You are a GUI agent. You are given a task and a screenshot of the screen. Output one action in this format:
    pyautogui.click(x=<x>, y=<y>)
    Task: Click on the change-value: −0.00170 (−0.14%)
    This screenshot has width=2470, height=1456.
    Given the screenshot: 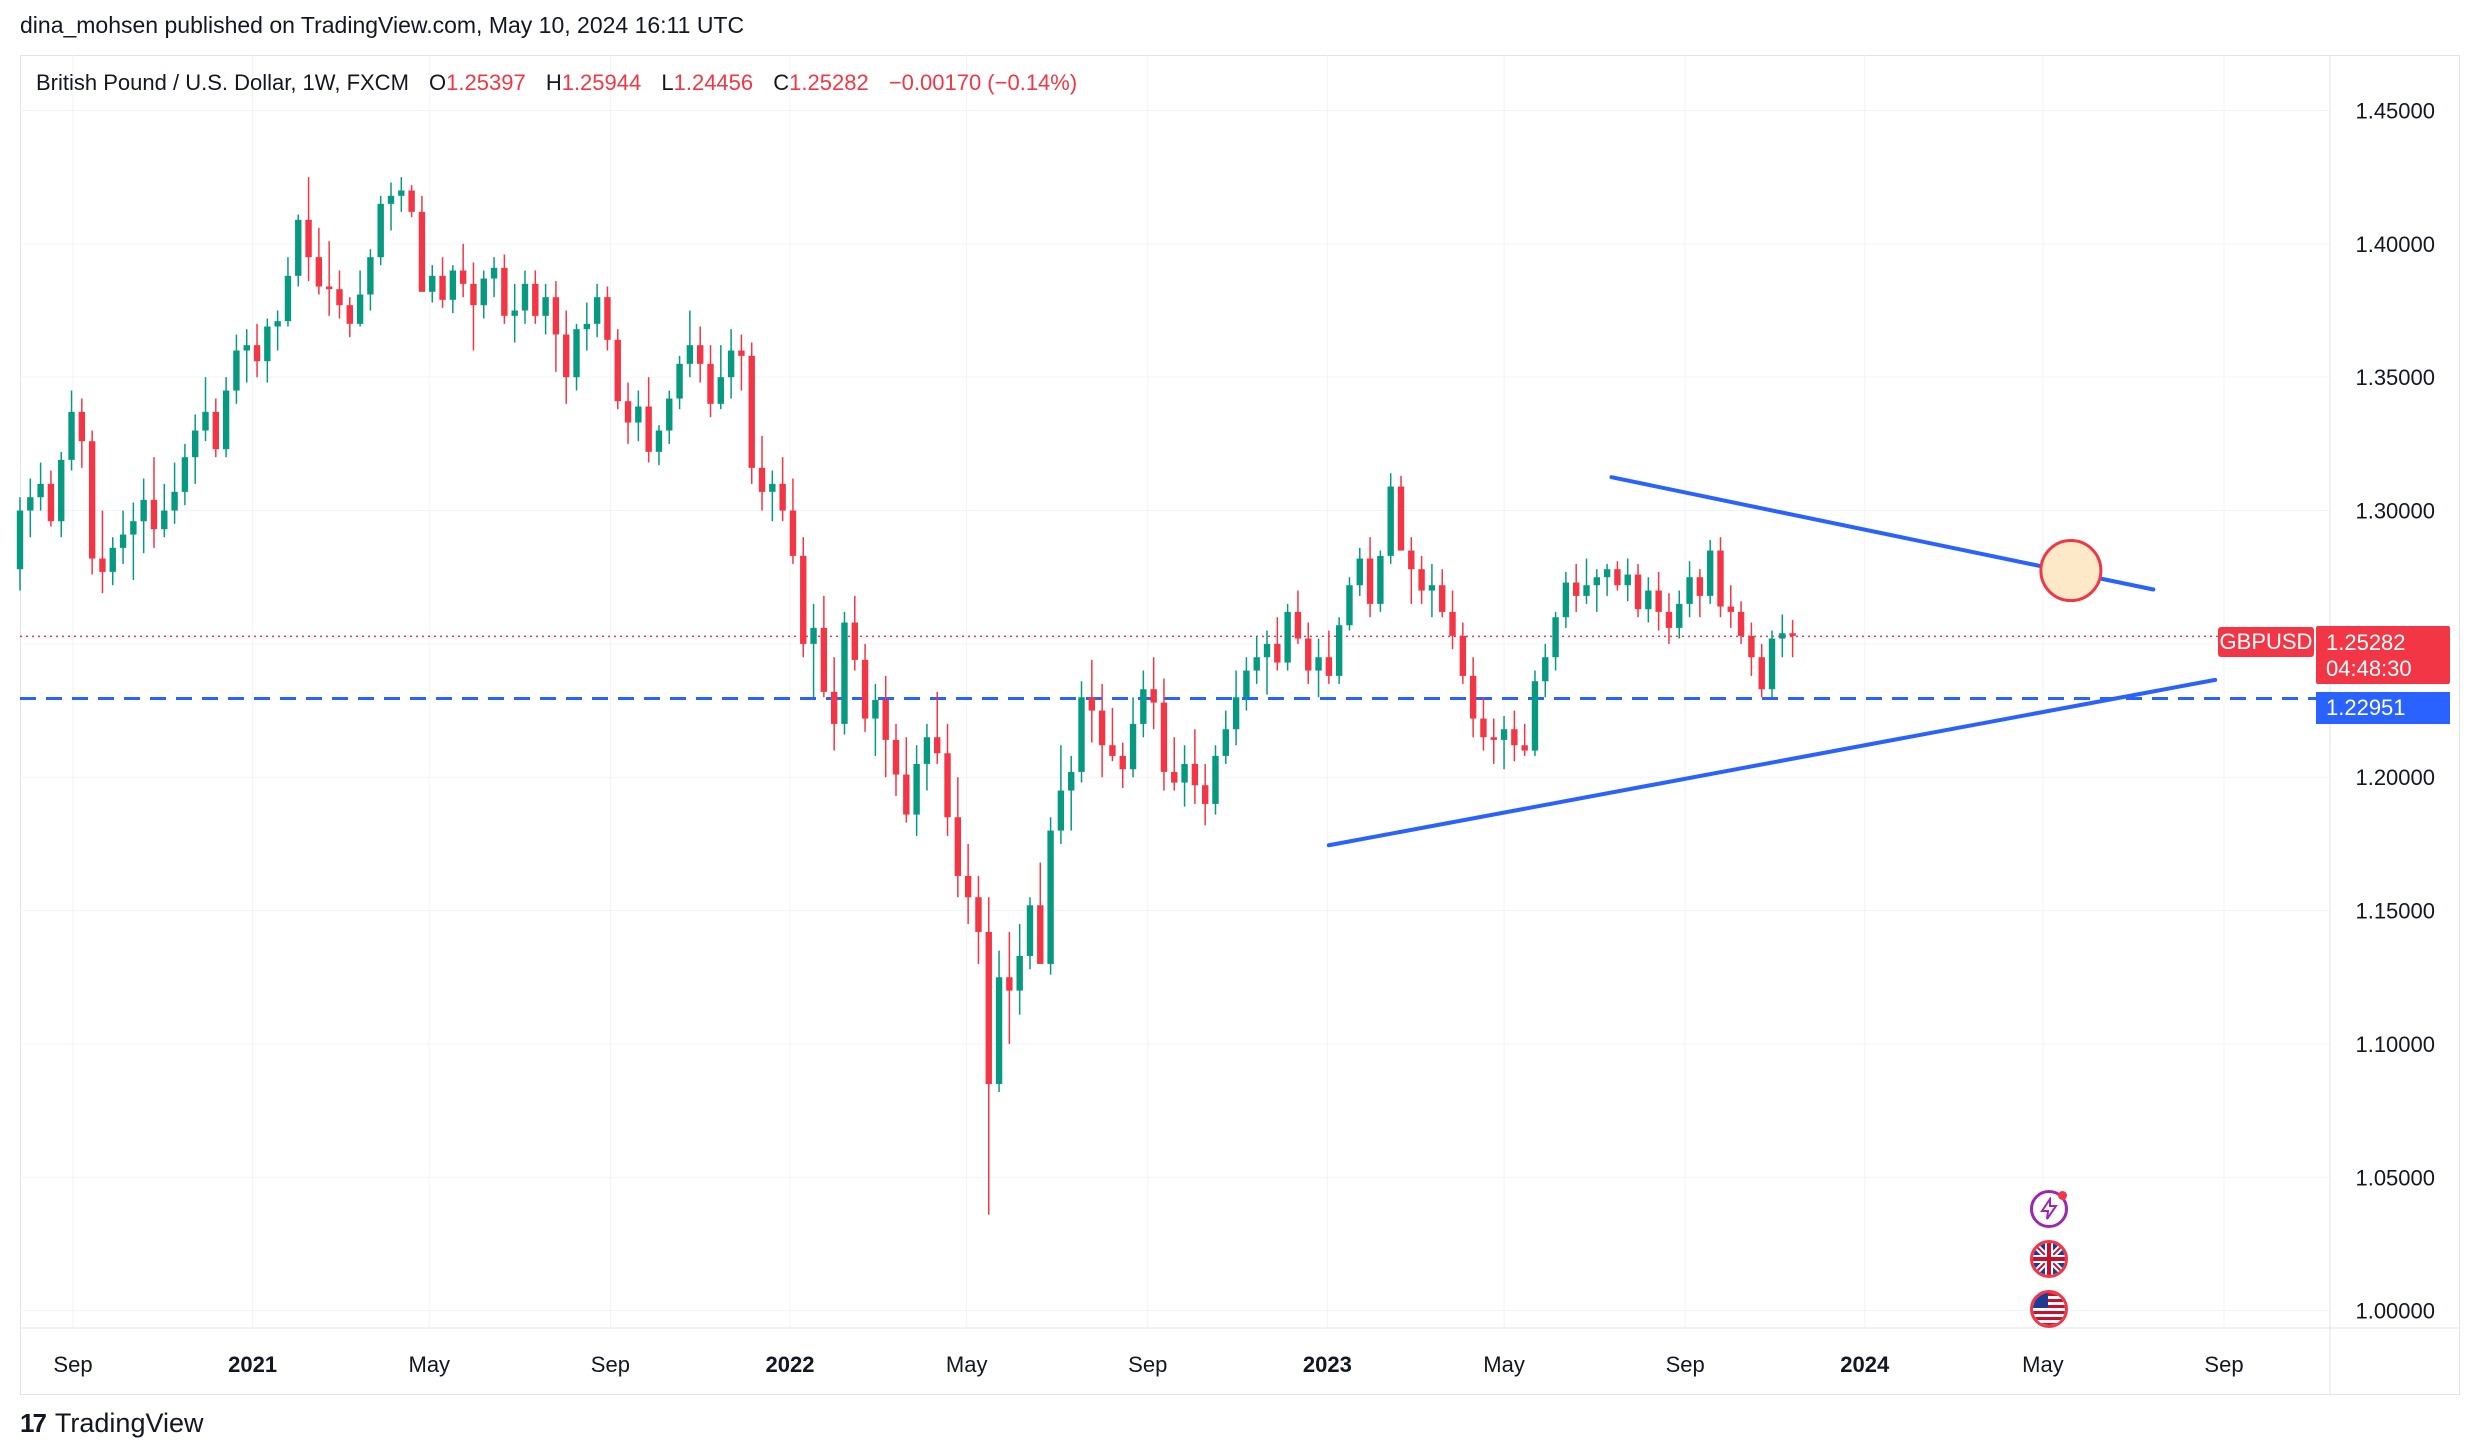 What is the action you would take?
    pyautogui.click(x=983, y=82)
    